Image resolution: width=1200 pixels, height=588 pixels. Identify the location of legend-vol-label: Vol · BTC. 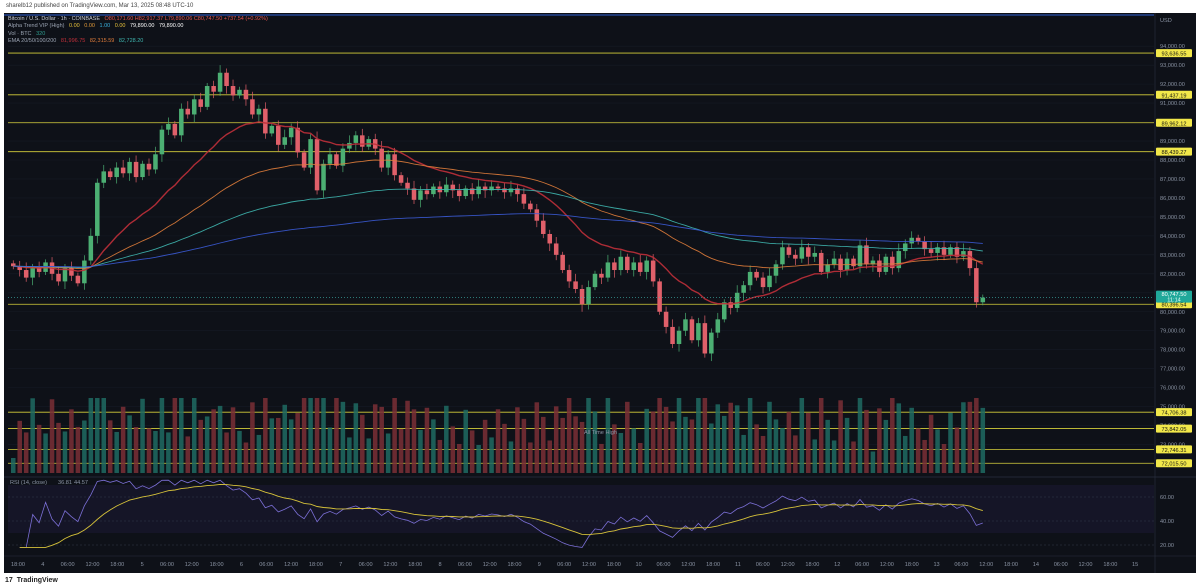
(20, 33).